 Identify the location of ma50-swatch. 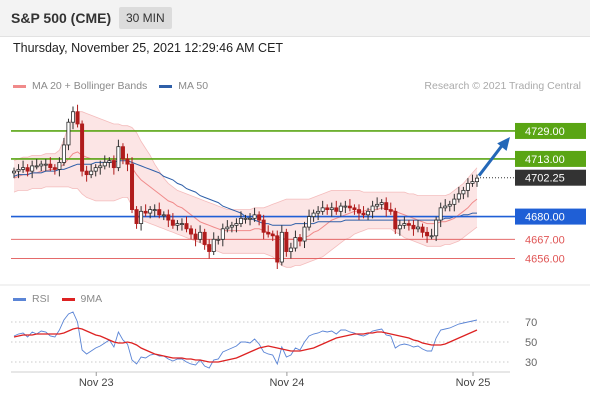
(166, 86).